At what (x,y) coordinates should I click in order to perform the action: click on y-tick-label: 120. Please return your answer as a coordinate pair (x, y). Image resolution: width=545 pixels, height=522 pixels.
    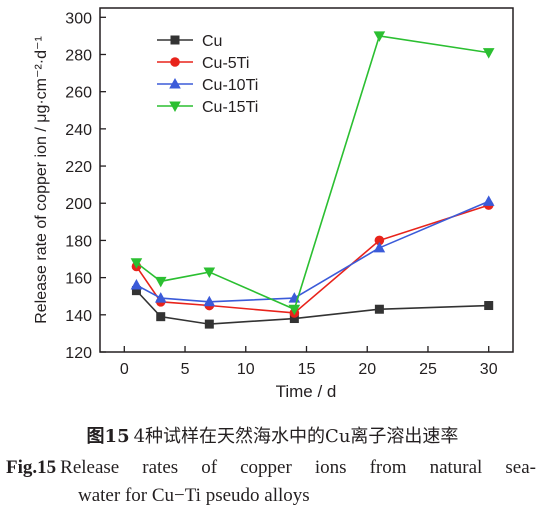
    Looking at the image, I should click on (78, 353).